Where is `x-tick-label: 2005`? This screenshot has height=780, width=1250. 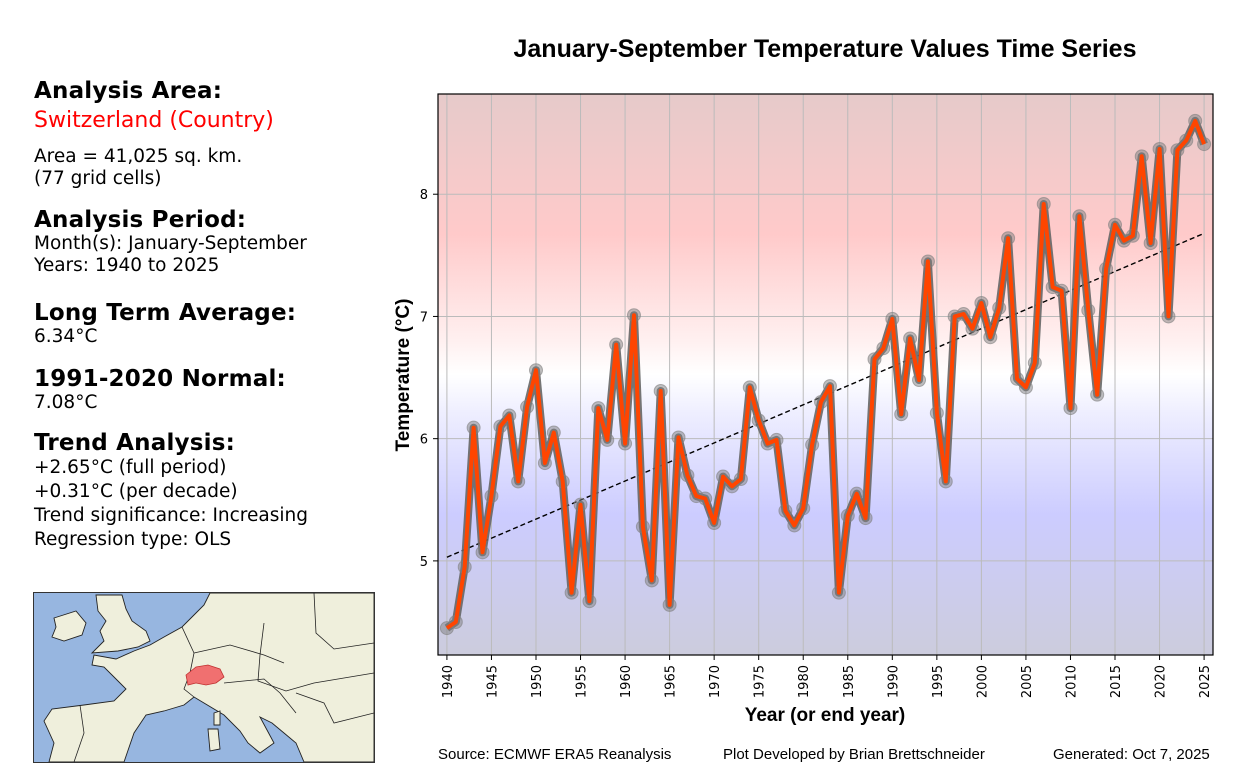 x-tick-label: 2005 is located at coordinates (1027, 681).